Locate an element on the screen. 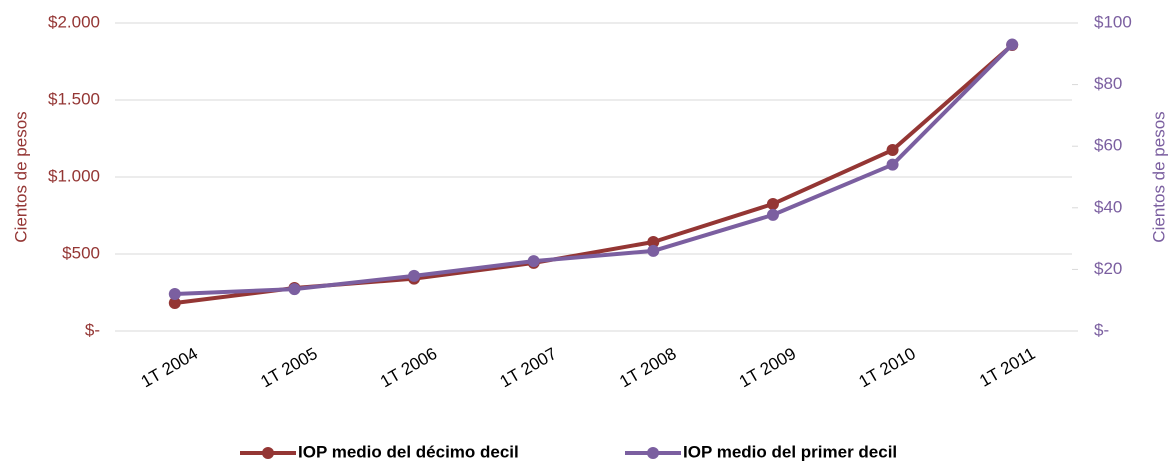 This screenshot has height=468, width=1176. y-tick-label: $- is located at coordinates (92, 329).